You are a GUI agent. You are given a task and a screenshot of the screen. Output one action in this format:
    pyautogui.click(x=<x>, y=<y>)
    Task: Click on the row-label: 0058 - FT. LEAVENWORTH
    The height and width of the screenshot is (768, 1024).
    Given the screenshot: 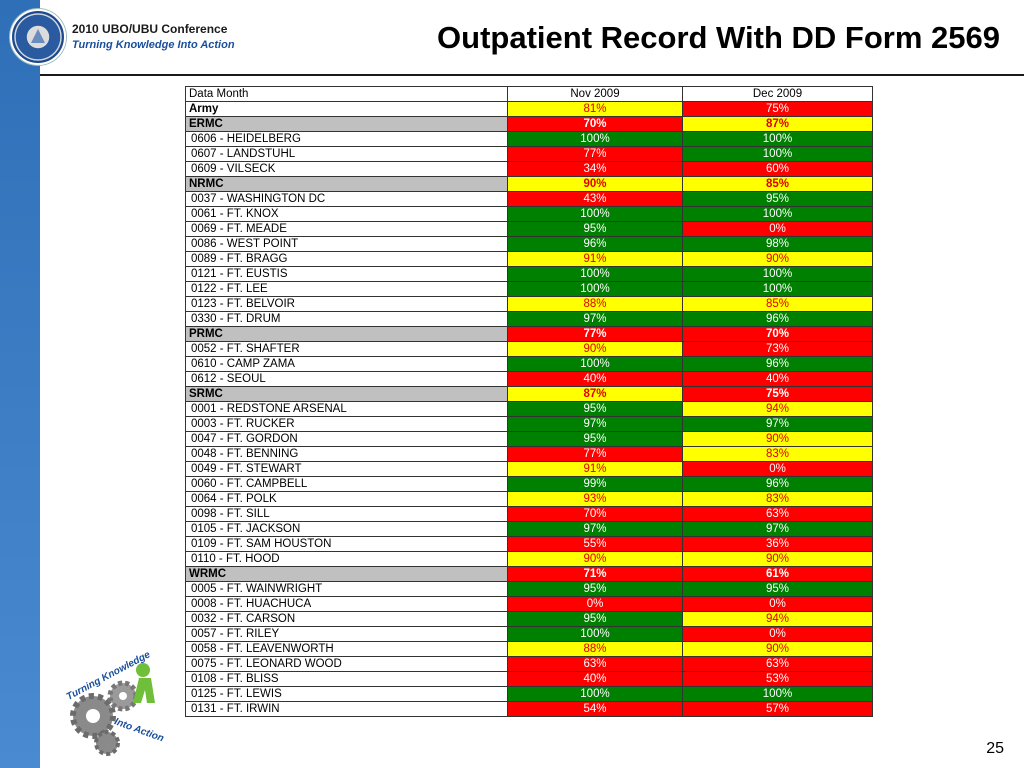 What is the action you would take?
    pyautogui.click(x=346, y=649)
    